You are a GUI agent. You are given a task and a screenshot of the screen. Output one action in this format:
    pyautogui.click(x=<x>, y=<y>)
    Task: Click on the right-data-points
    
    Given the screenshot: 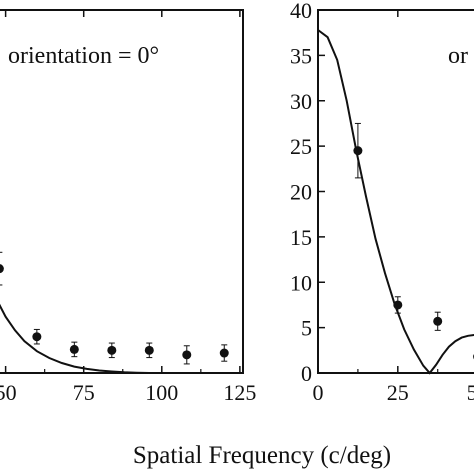 What is the action you would take?
    pyautogui.click(x=413, y=241)
    